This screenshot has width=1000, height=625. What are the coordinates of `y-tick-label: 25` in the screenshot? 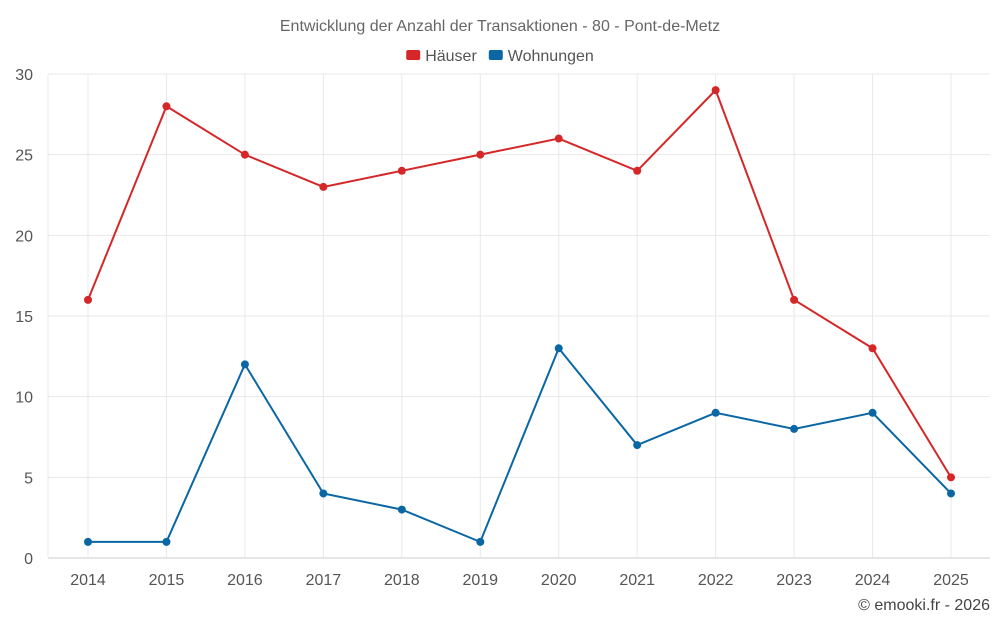 It's located at (24, 156).